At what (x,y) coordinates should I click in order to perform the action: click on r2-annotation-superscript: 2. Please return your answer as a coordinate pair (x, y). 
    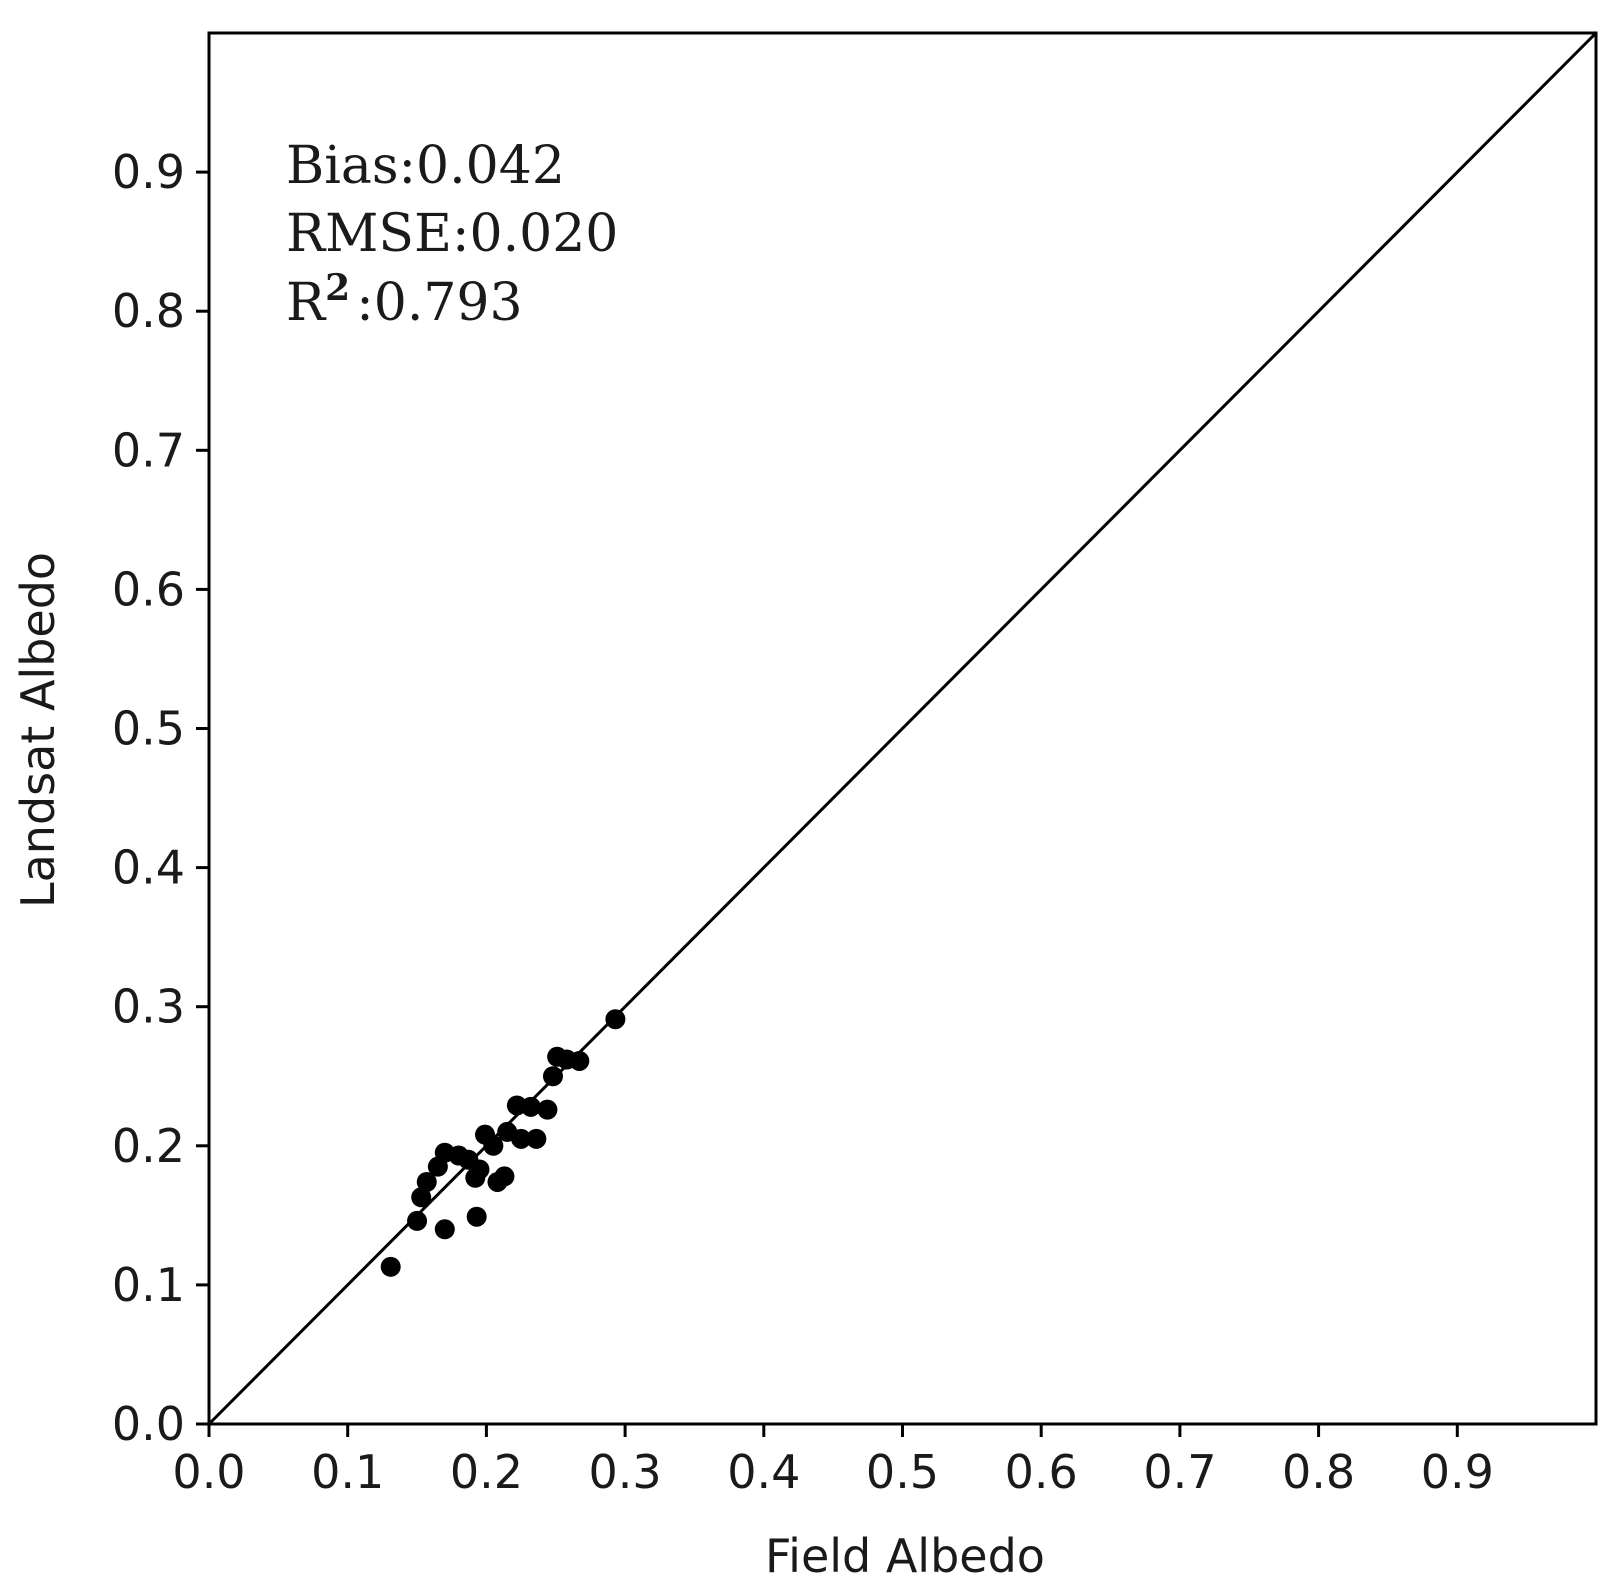
    Looking at the image, I should click on (337, 288).